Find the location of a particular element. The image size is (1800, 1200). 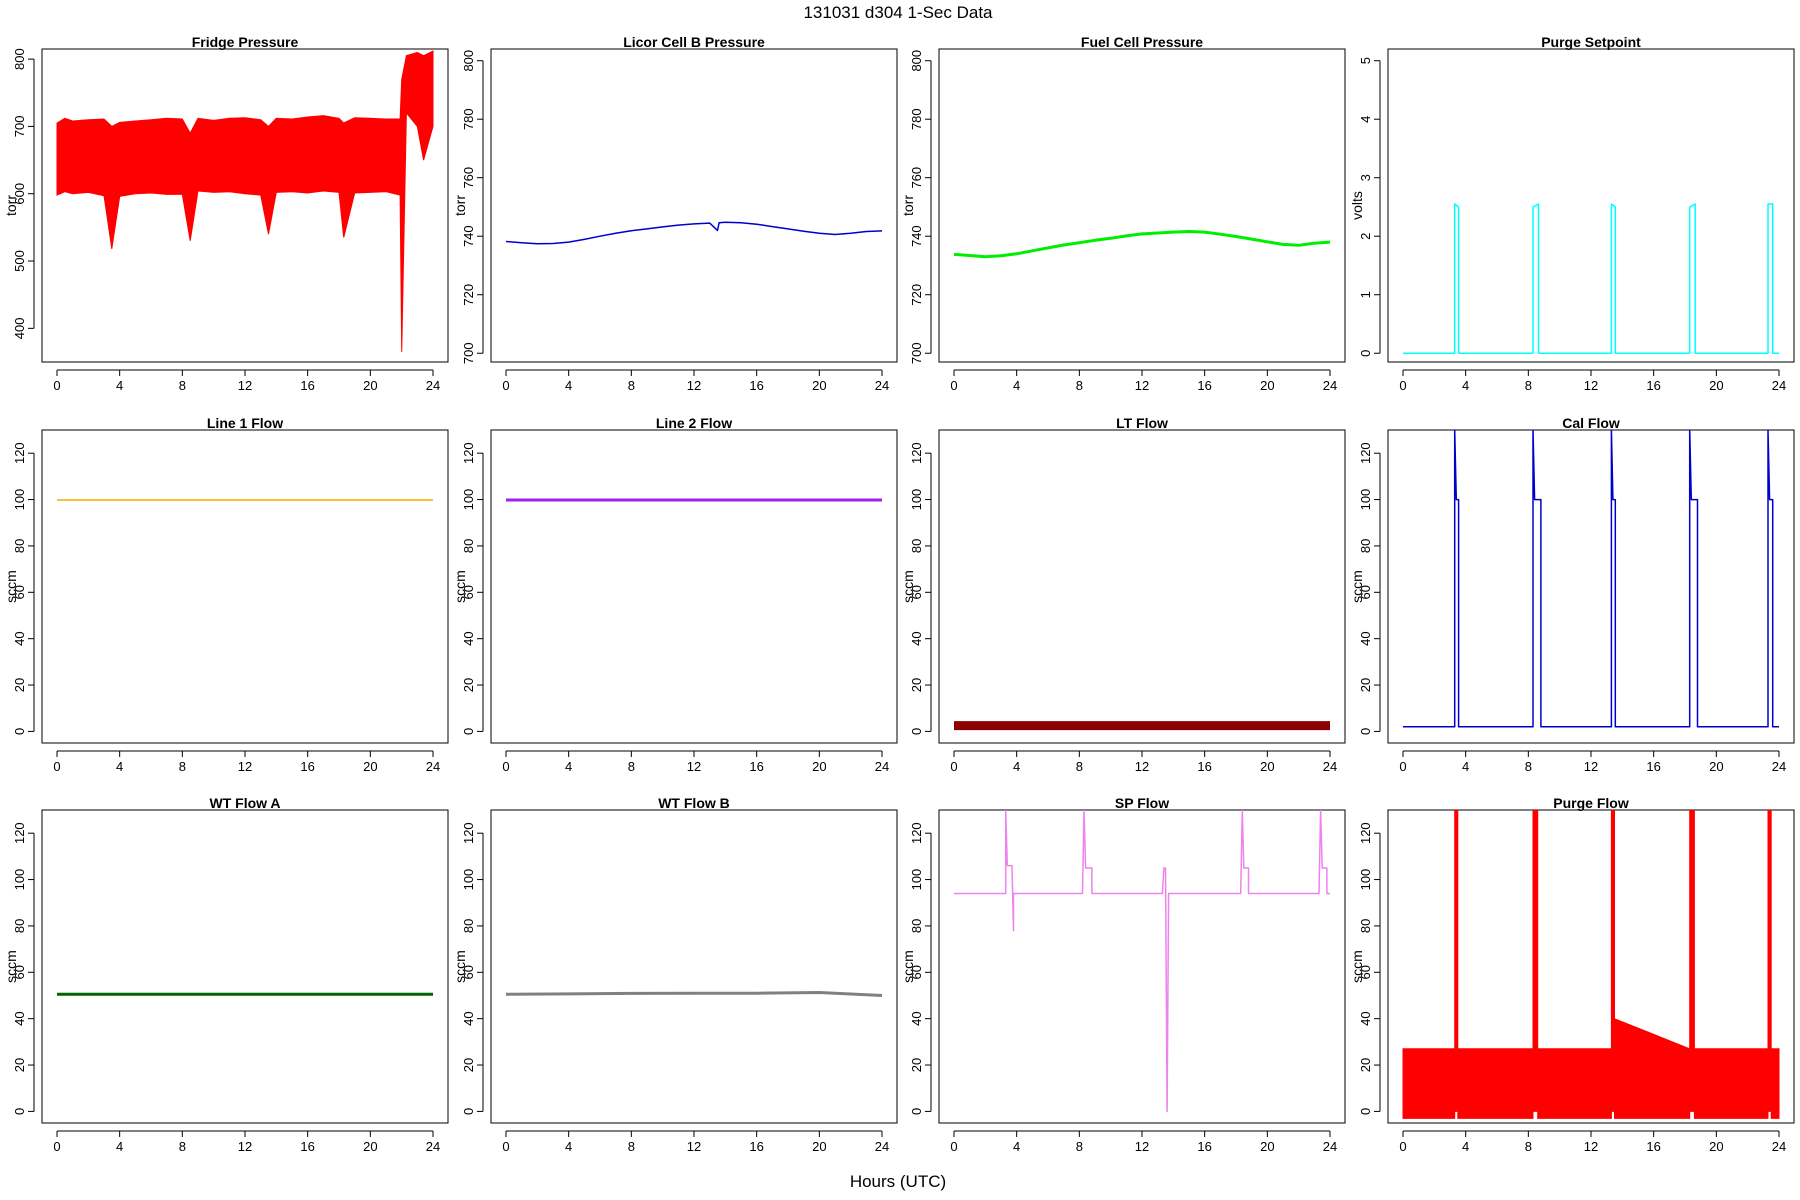

chart-panel-6: LT Flow sccm 0 4 8 12 16 20 24 0 20 40 60 80 100 120 is located at coordinates (1123, 594).